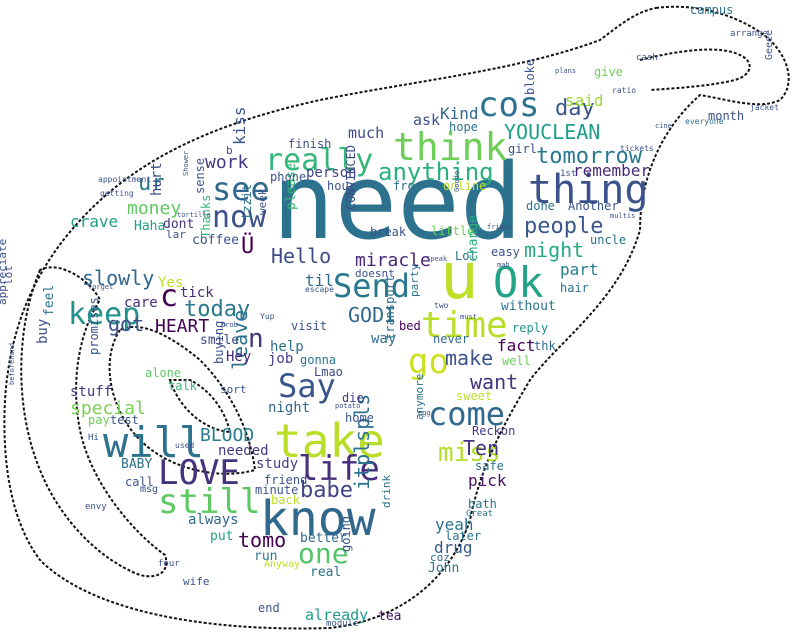 The width and height of the screenshot is (800, 632). I want to click on word-already: already, so click(337, 615).